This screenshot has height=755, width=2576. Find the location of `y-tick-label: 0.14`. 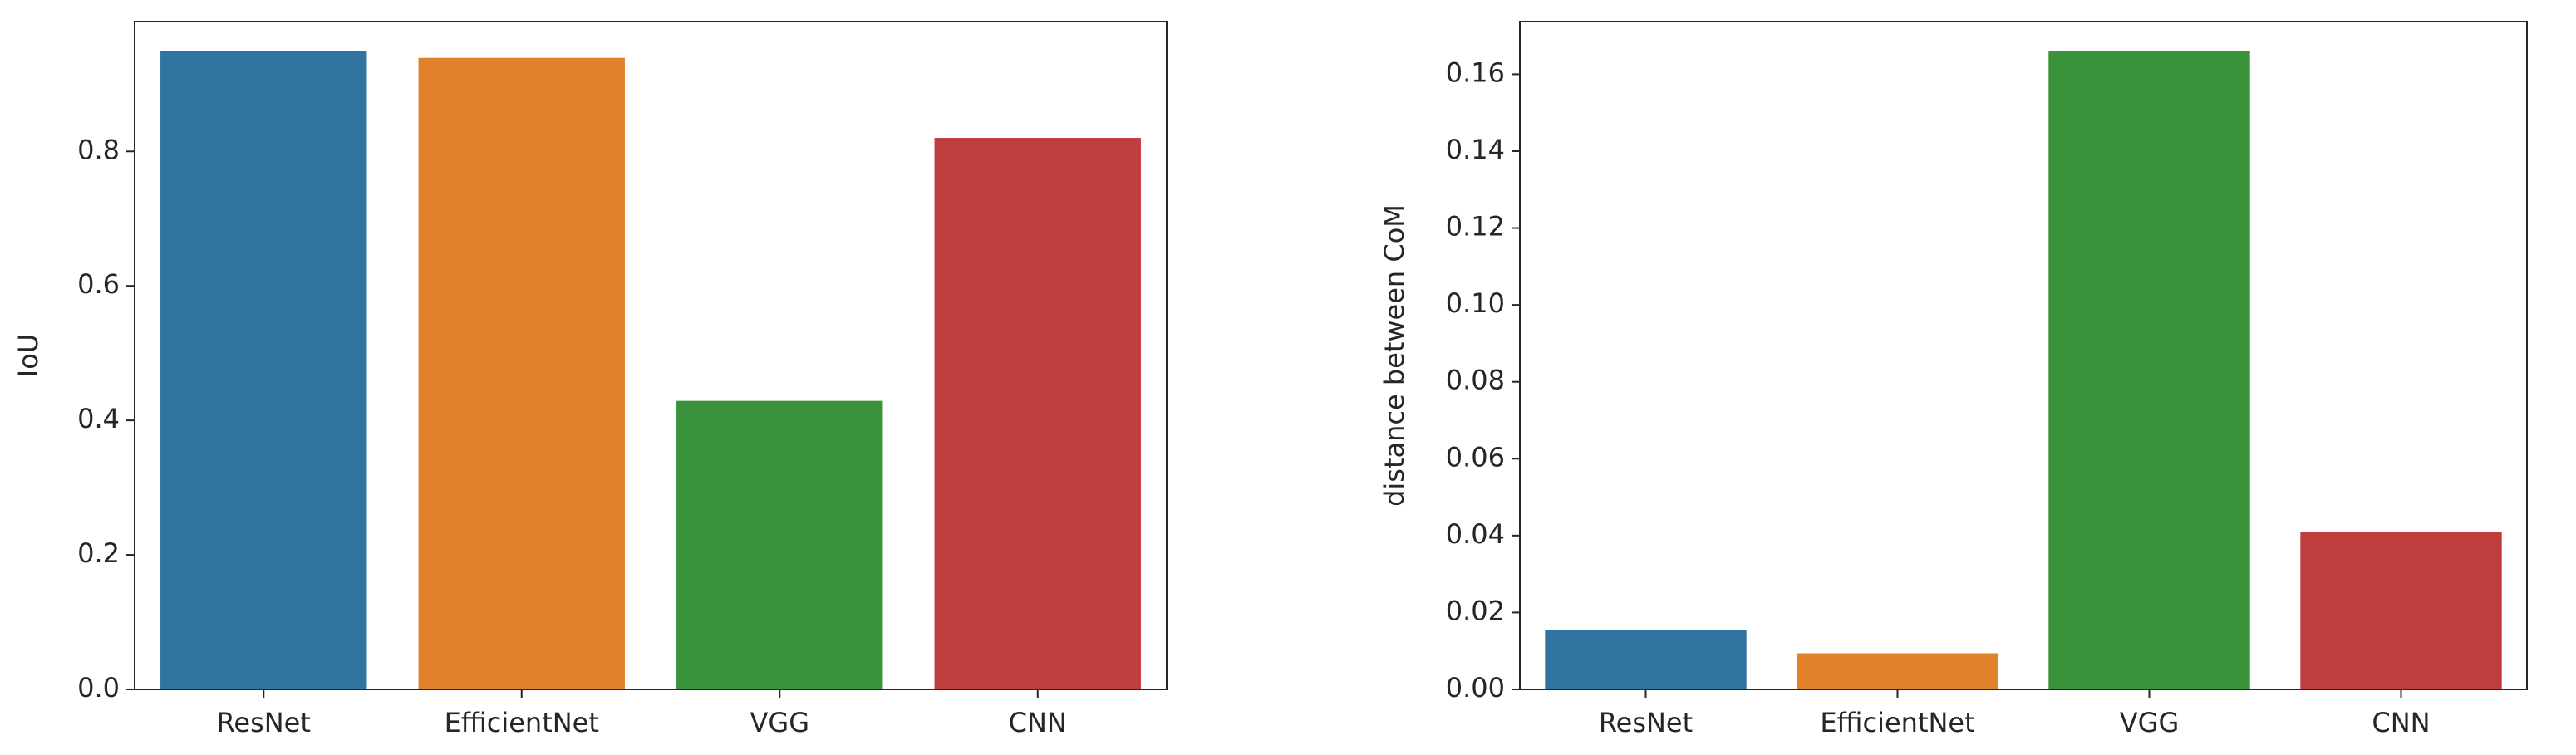

y-tick-label: 0.14 is located at coordinates (1475, 150).